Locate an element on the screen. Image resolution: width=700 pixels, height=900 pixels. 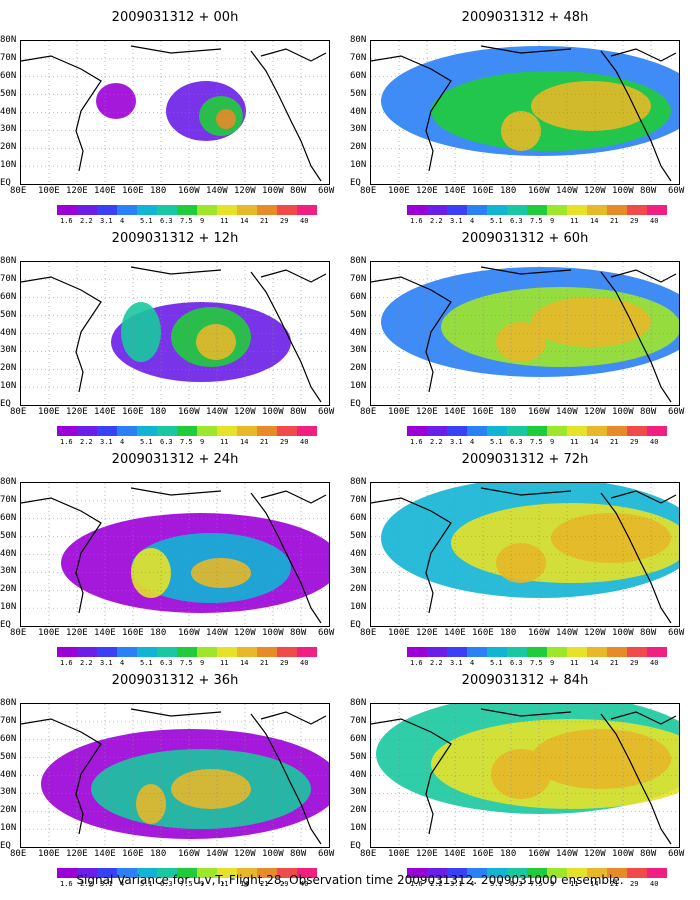
x-tick-label: 180 is located at coordinates (508, 412).